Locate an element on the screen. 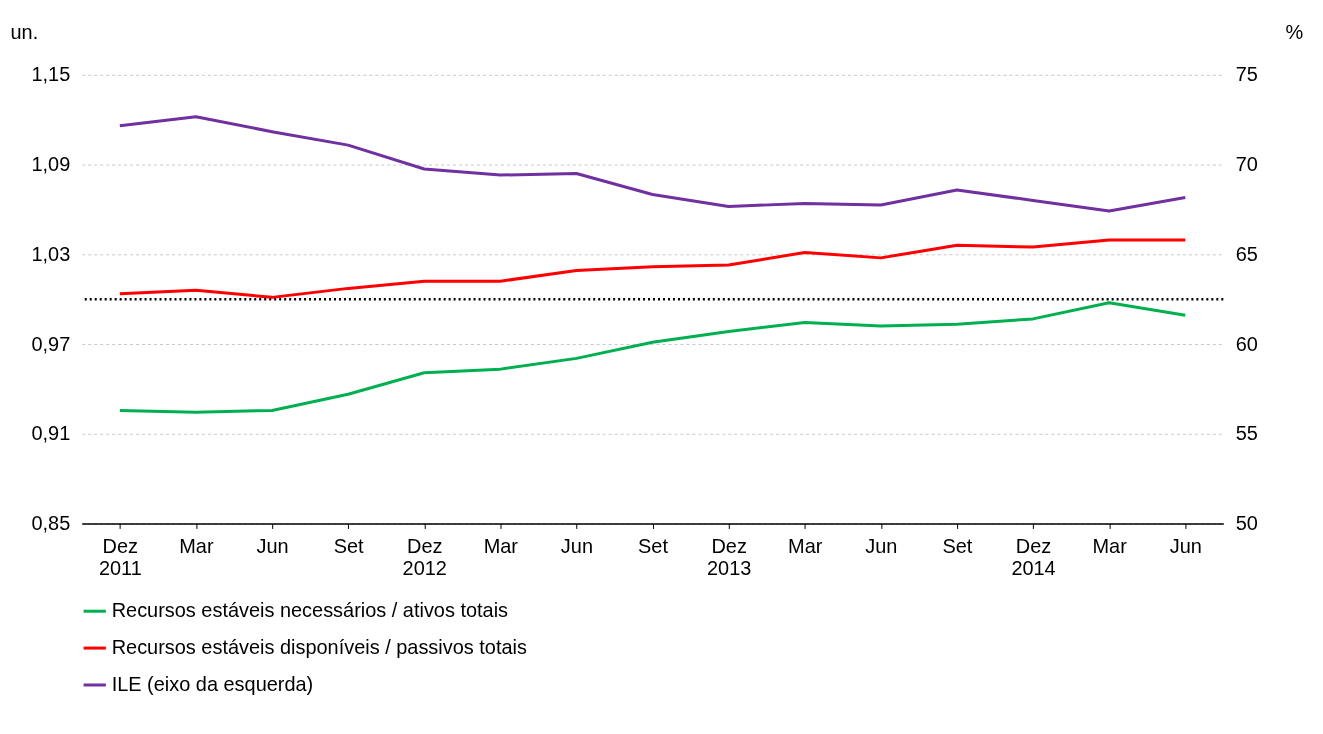  x-tick-label: Dez 2013 is located at coordinates (729, 556).